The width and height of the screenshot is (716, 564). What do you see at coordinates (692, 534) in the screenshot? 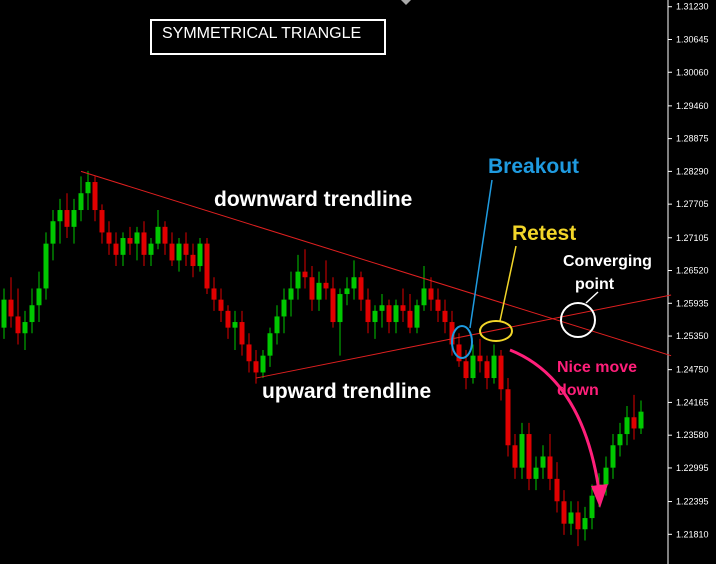
I see `y-tick-label: 1.21810` at bounding box center [692, 534].